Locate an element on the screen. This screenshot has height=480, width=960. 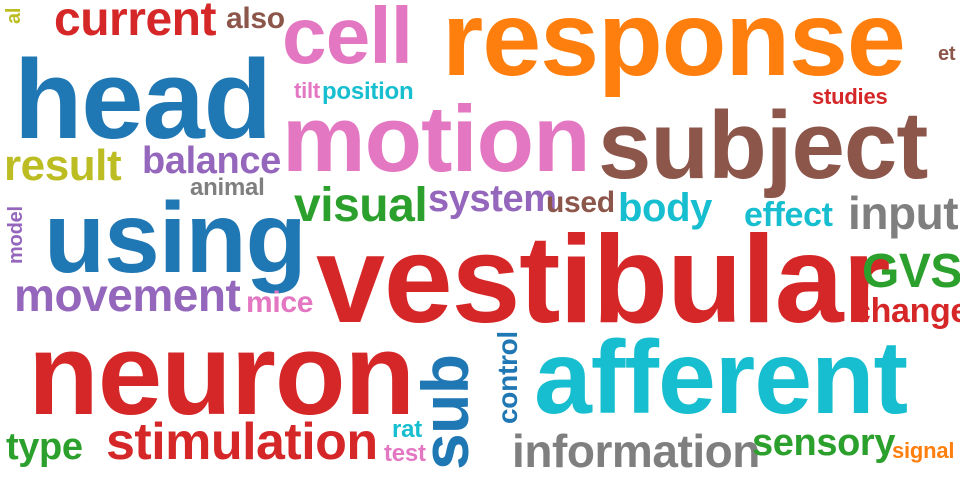
word-model: model is located at coordinates (16, 235).